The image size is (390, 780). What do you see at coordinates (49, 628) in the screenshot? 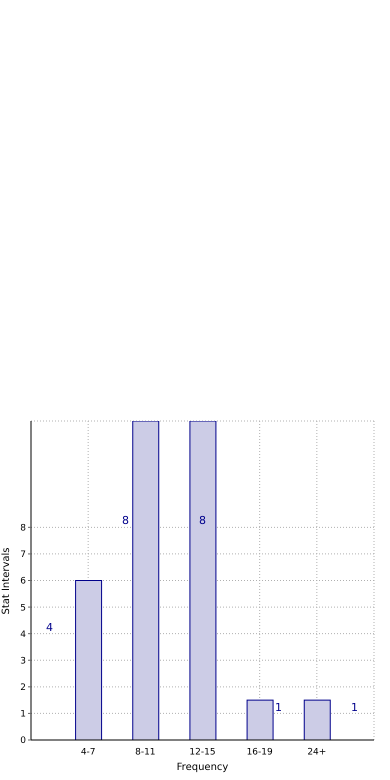
I see `annotation: 4` at bounding box center [49, 628].